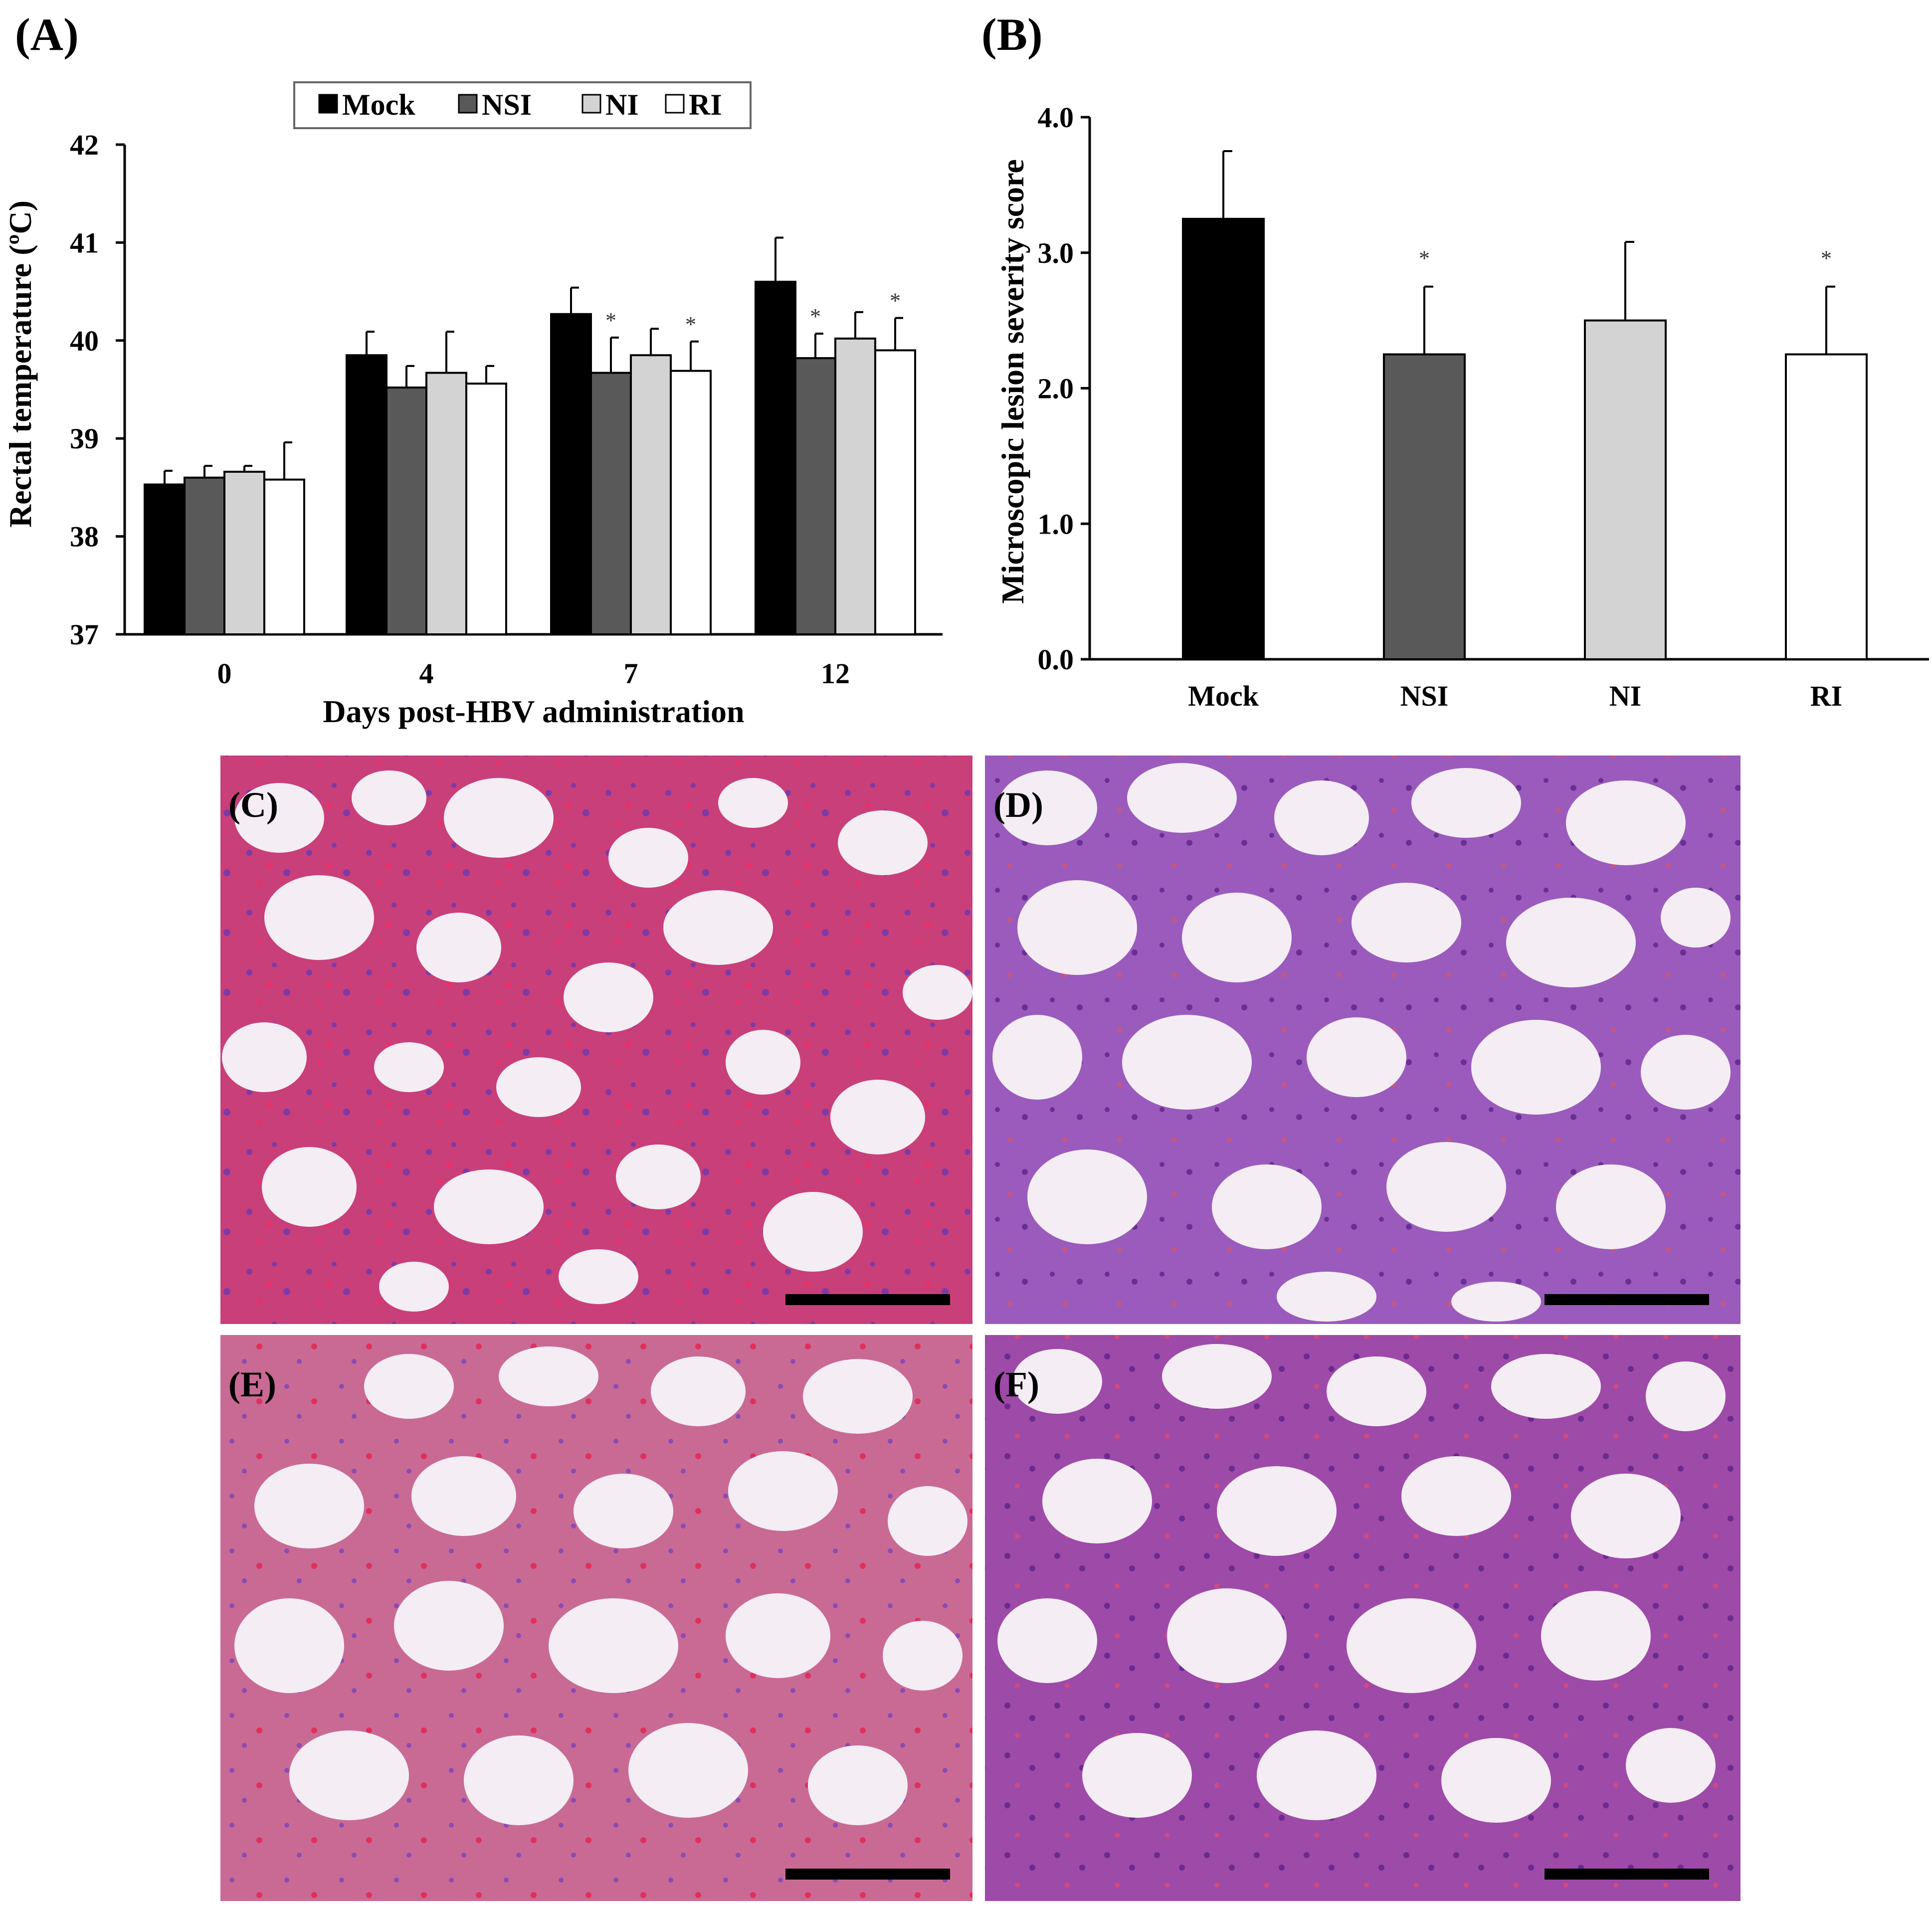 This screenshot has width=1932, height=1908. I want to click on panel-label-c: (C), so click(253, 805).